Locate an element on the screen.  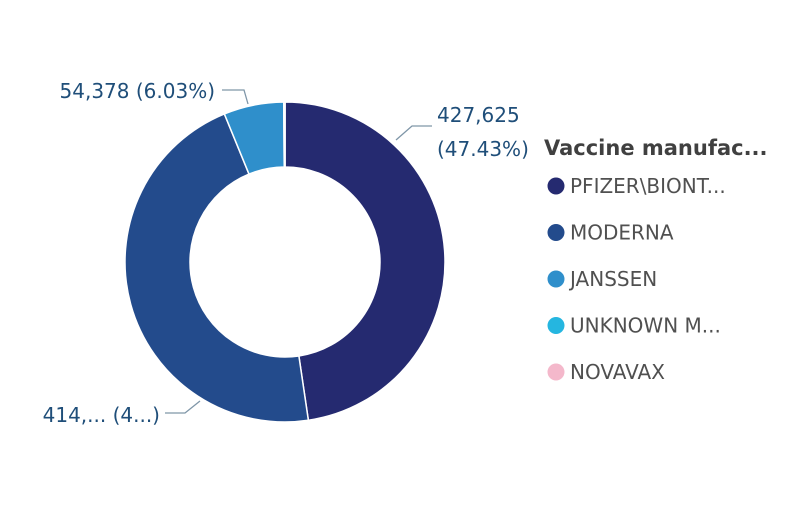
data-label-janssen: 54,378 (6.03%) is located at coordinates (137, 91).